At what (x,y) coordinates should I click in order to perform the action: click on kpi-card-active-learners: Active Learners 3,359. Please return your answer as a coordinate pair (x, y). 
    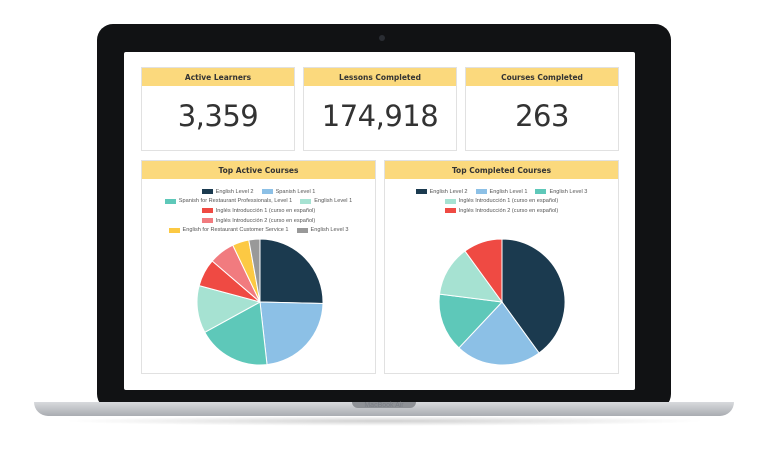
    Looking at the image, I should click on (218, 109).